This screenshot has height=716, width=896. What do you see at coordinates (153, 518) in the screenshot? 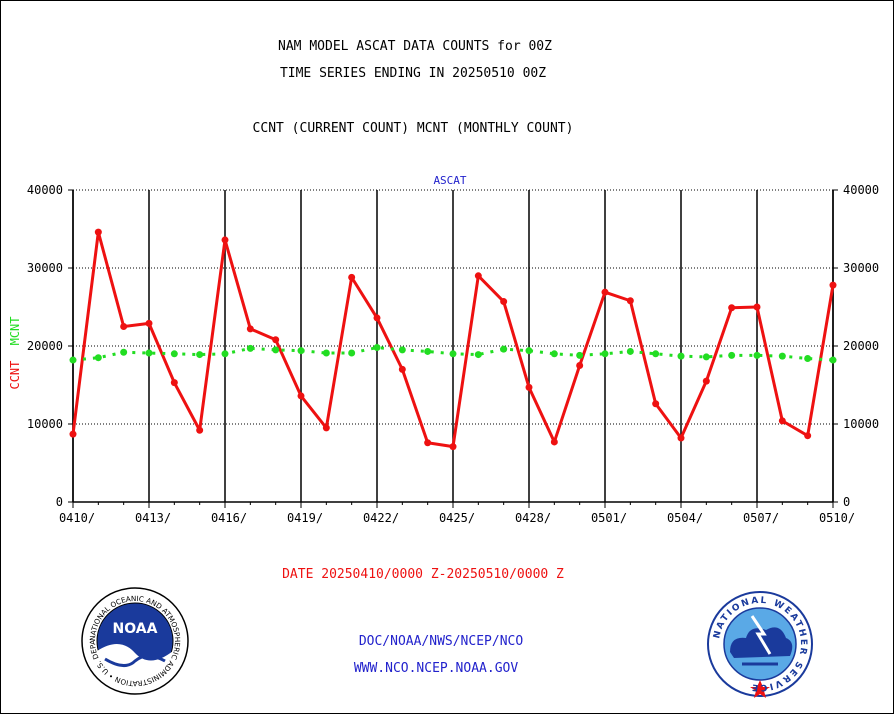
I see `x-tick-label: 0413/` at bounding box center [153, 518].